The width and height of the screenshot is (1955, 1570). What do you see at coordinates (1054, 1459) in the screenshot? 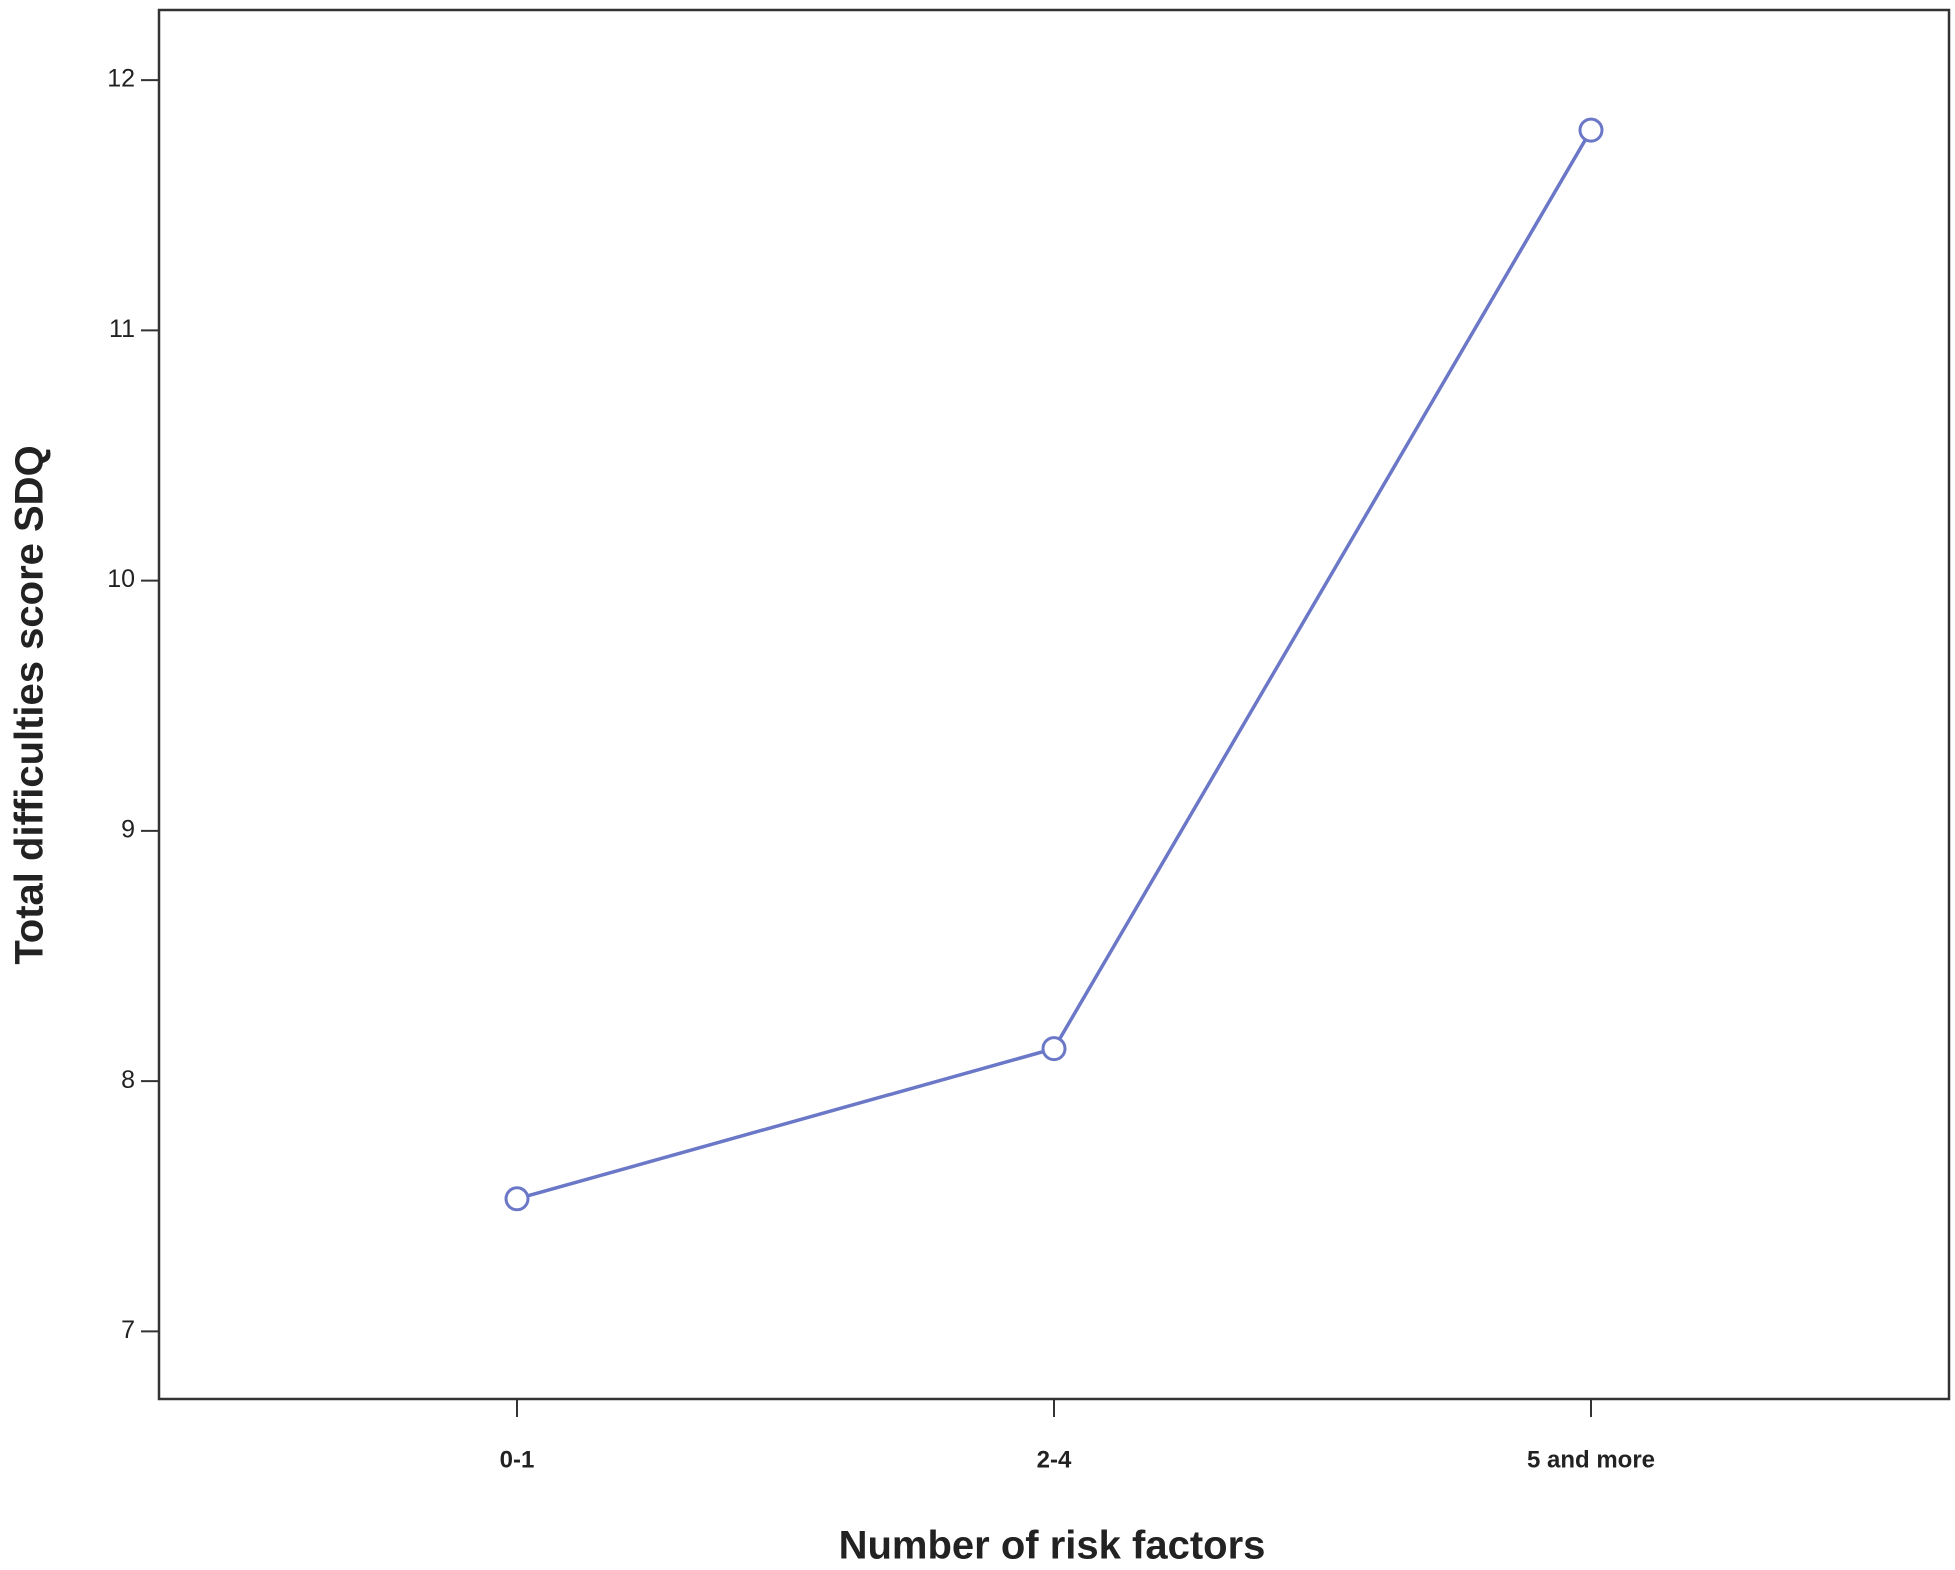
I see `x-tick-label: 2-4` at bounding box center [1054, 1459].